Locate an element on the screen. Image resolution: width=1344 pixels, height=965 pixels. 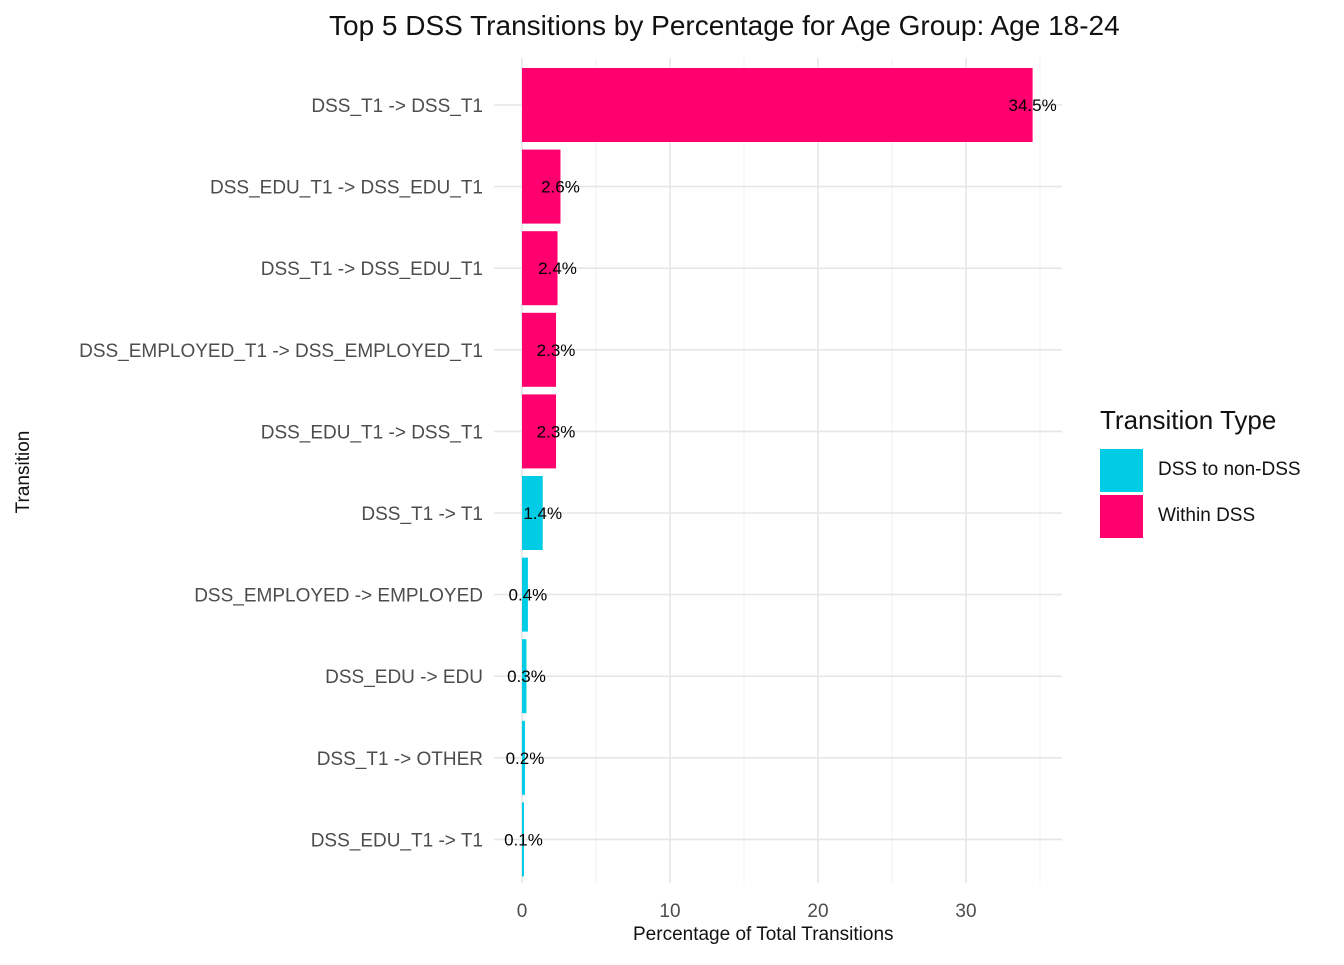
data-label: 0.2% is located at coordinates (525, 758).